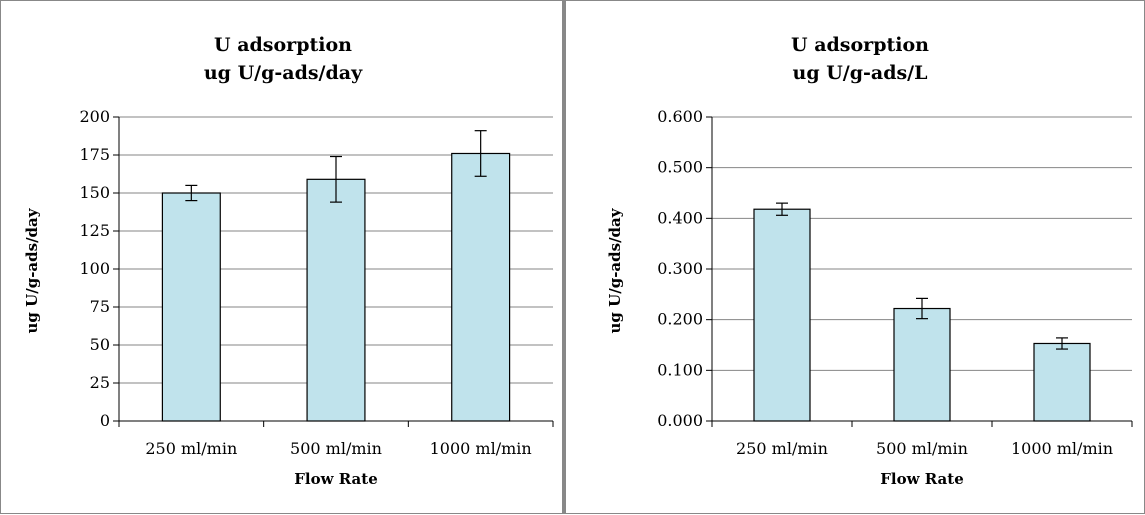  What do you see at coordinates (94, 154) in the screenshot?
I see `y-tick-label: 175` at bounding box center [94, 154].